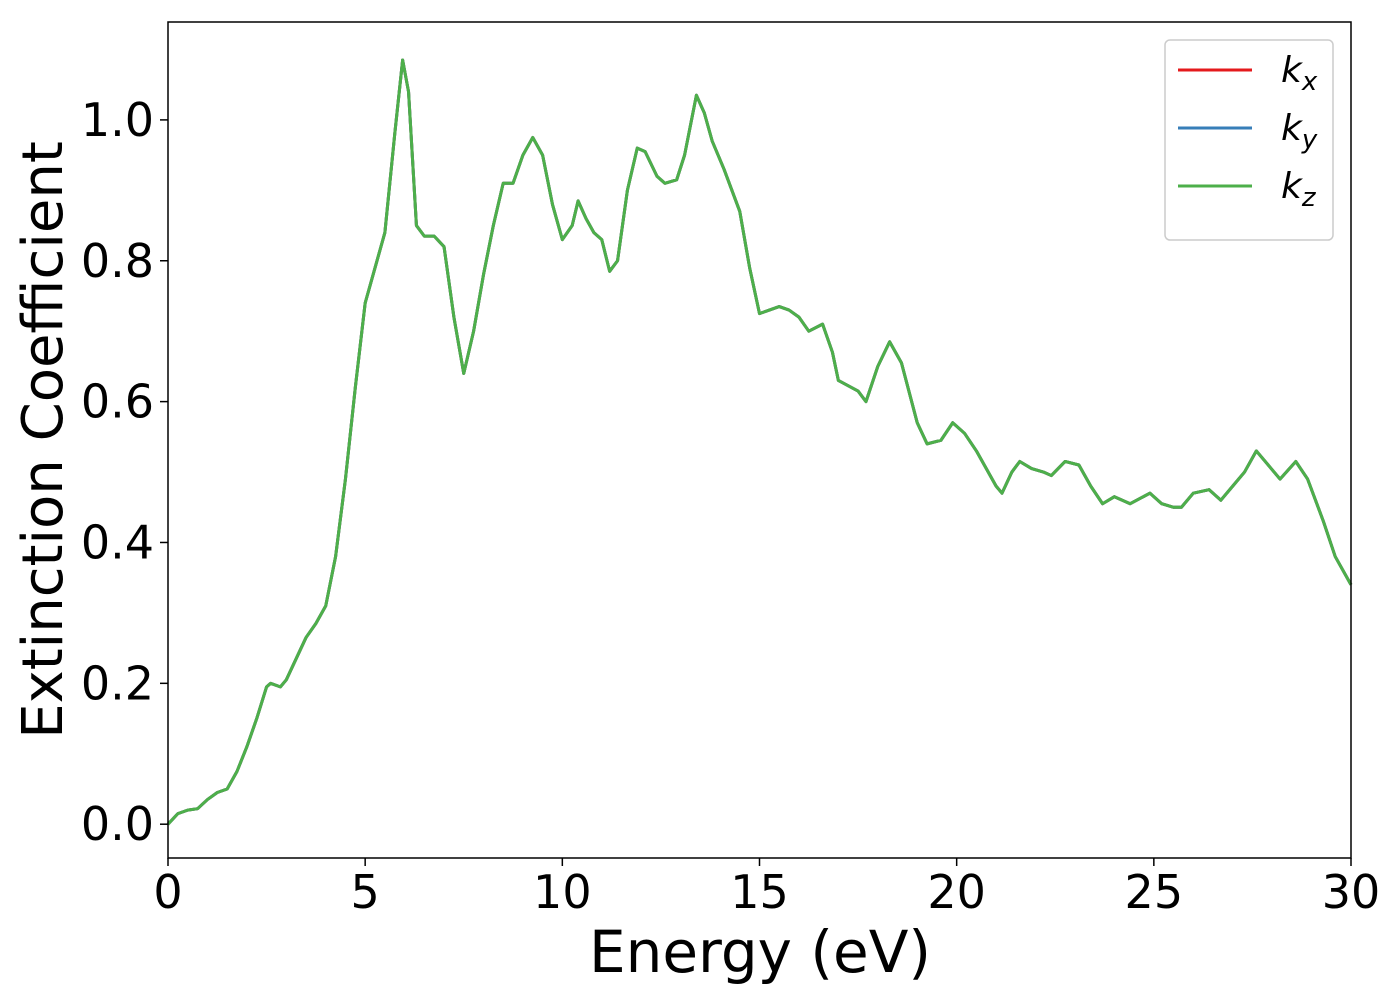 This screenshot has width=1400, height=1004. What do you see at coordinates (1299, 131) in the screenshot?
I see `legend-label: ky` at bounding box center [1299, 131].